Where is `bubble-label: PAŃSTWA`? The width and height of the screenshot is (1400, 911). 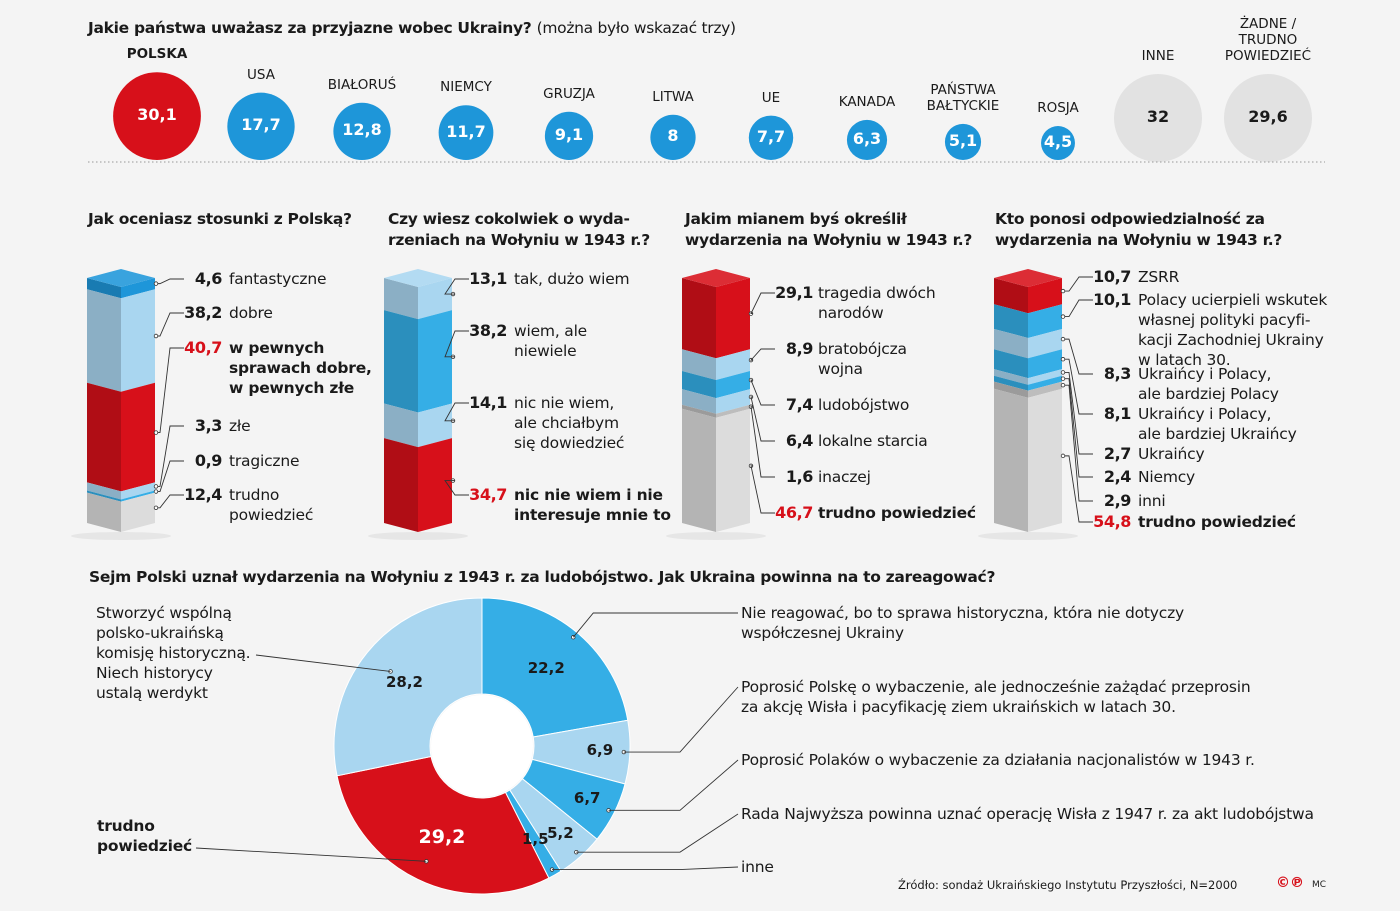 bubble-label: PAŃSTWA is located at coordinates (963, 89).